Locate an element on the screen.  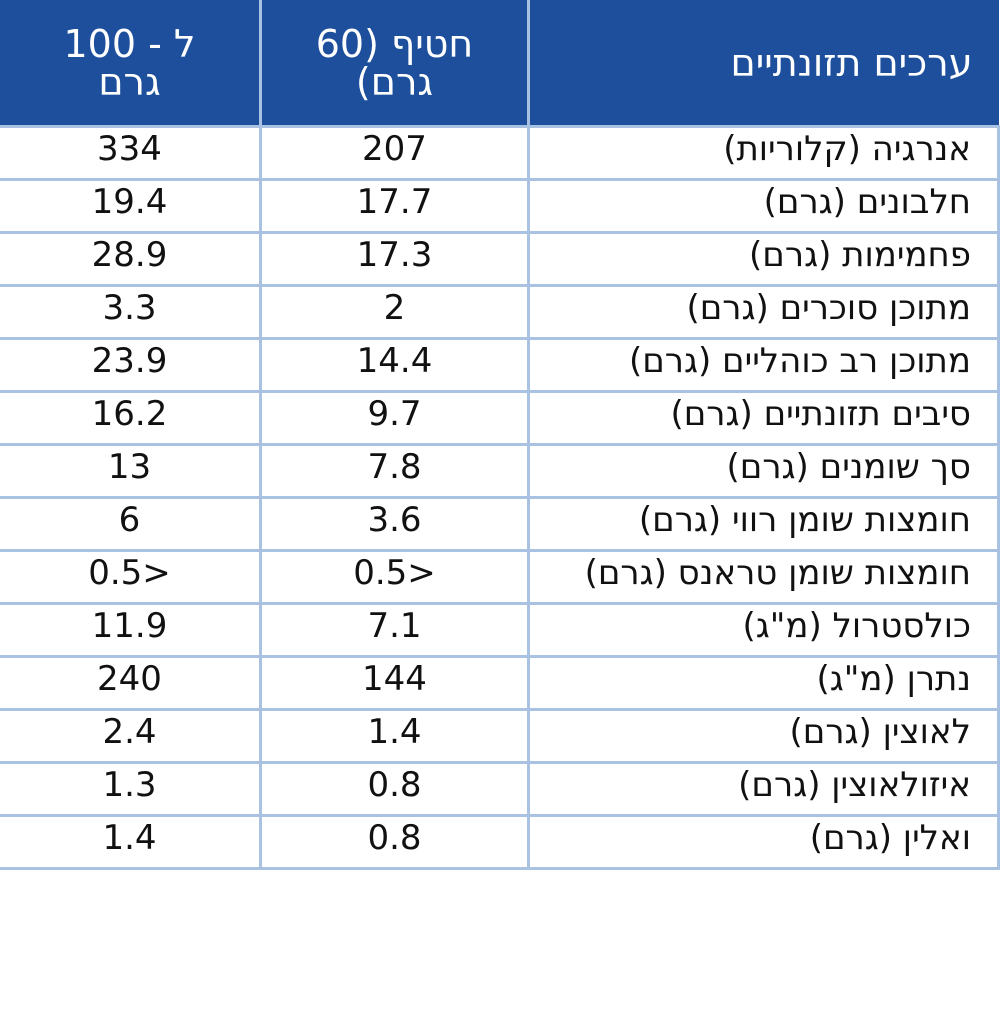
nutrient-value: 6 is located at coordinates (131, 524).